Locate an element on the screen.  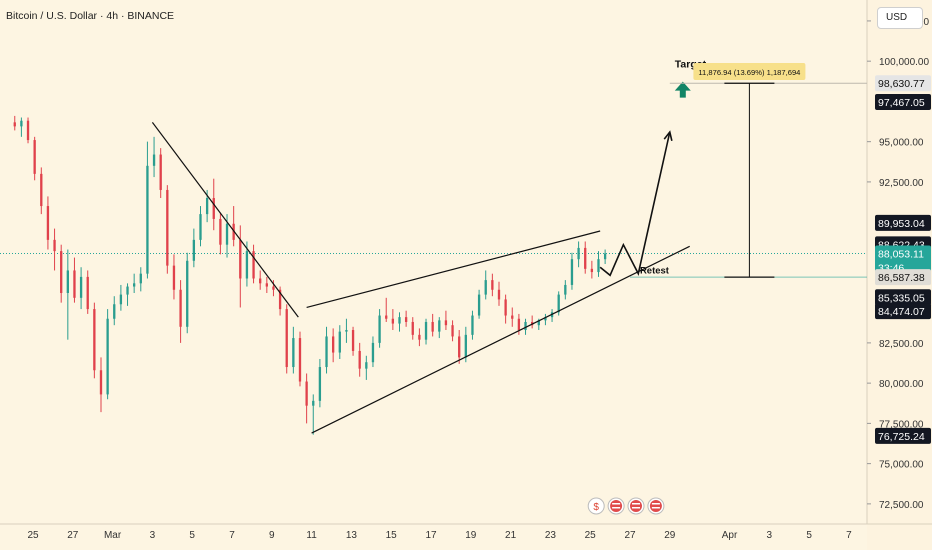
time-tick-label: 29 is located at coordinates (670, 535).